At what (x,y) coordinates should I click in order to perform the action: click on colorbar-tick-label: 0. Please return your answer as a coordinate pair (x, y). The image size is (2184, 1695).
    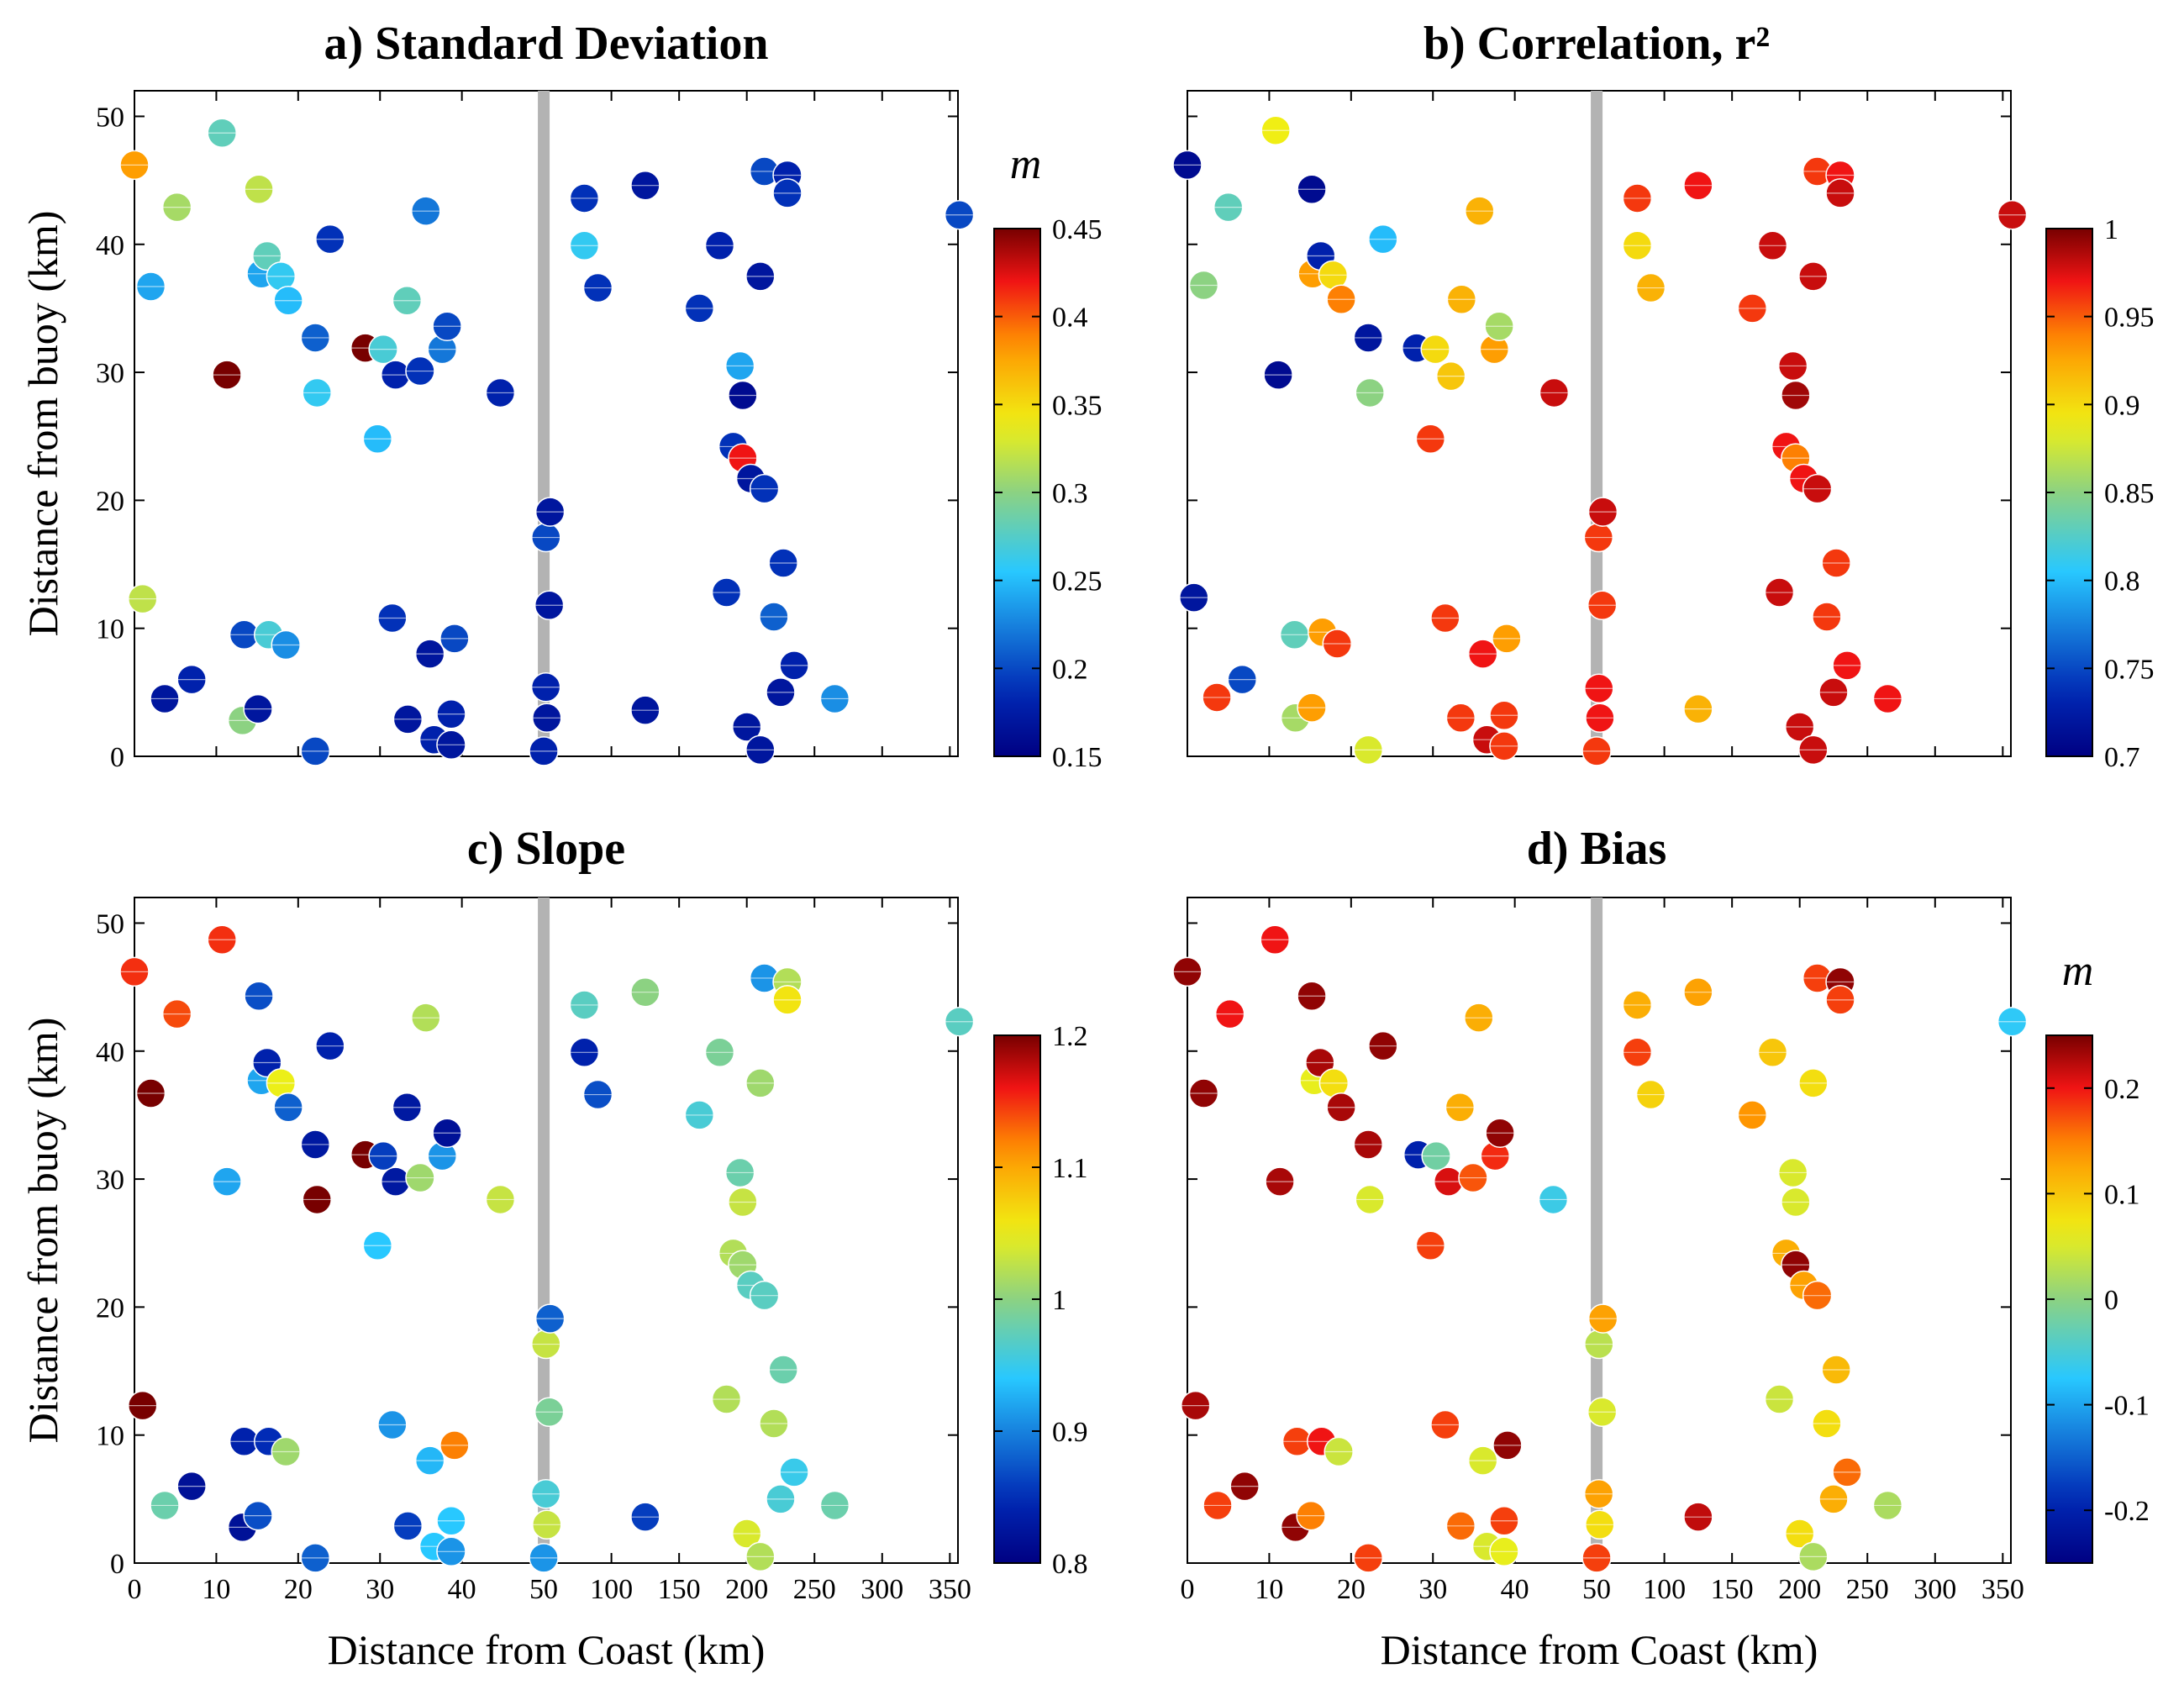
    Looking at the image, I should click on (2111, 1300).